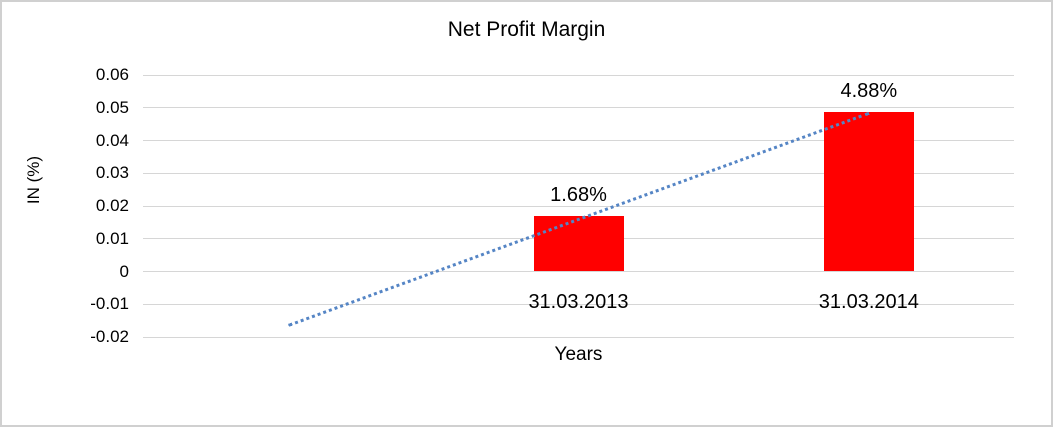  What do you see at coordinates (868, 191) in the screenshot?
I see `bar-31.03.2014` at bounding box center [868, 191].